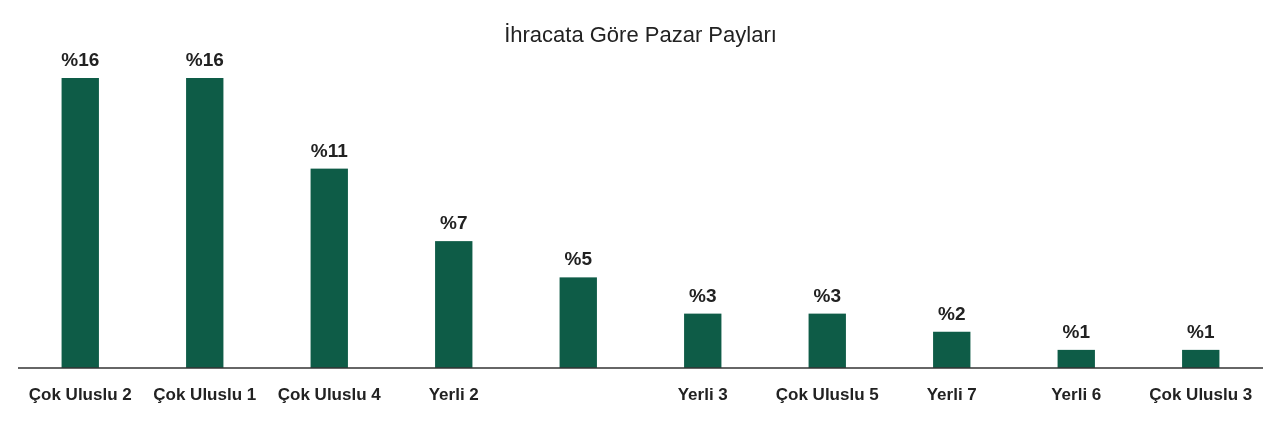 The width and height of the screenshot is (1281, 426). I want to click on data-label: %2, so click(952, 313).